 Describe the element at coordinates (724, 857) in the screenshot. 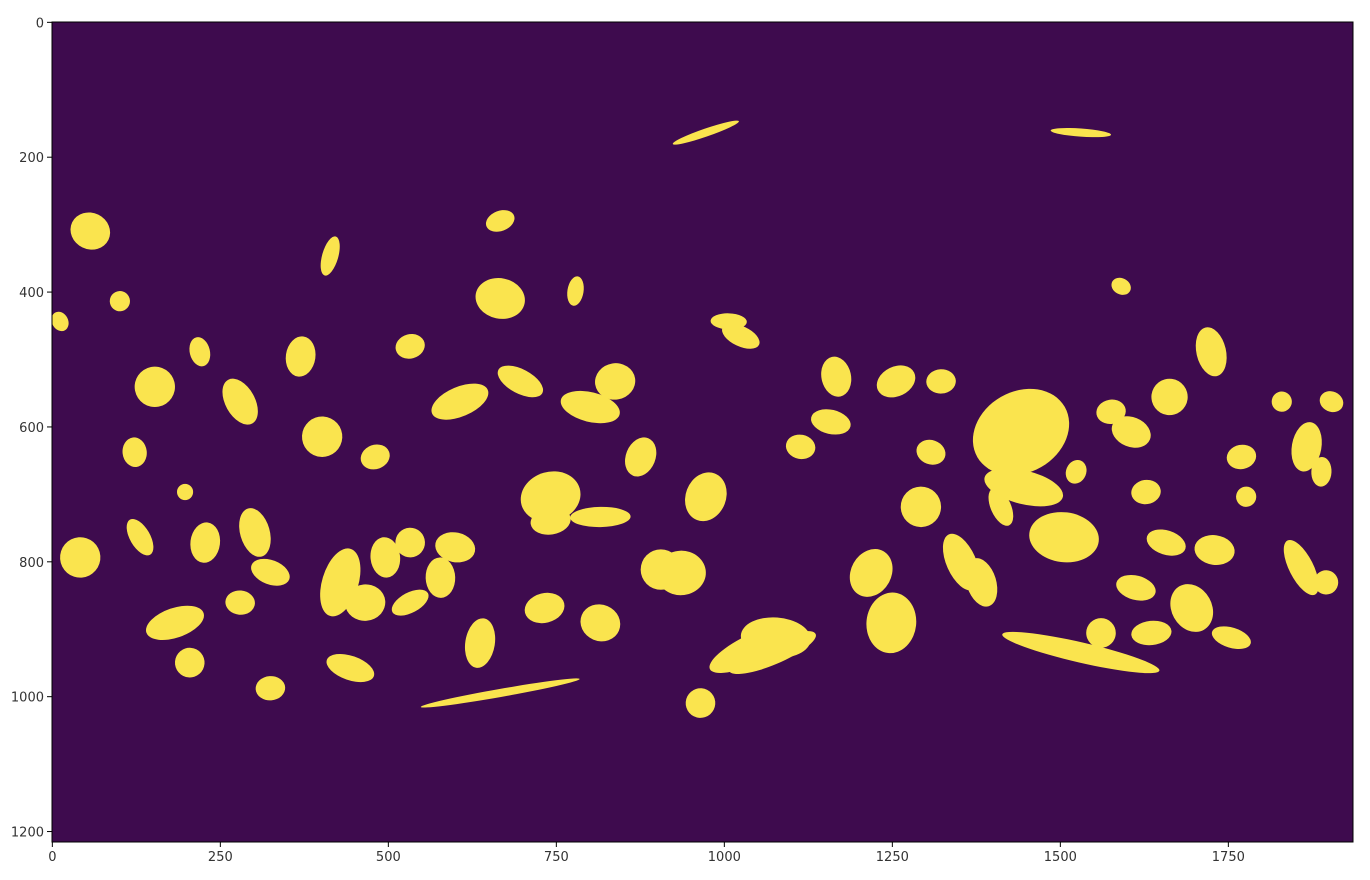

I see `x-tick-label: 1000` at that location.